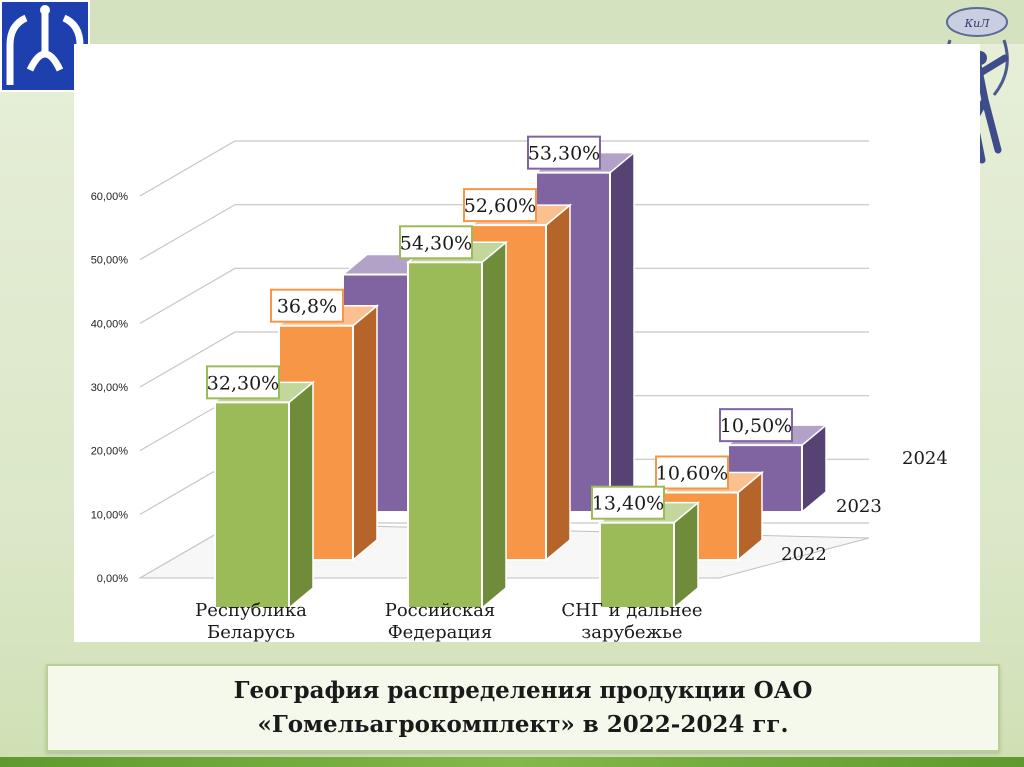  What do you see at coordinates (512, 22) in the screenshot?
I see `top-band` at bounding box center [512, 22].